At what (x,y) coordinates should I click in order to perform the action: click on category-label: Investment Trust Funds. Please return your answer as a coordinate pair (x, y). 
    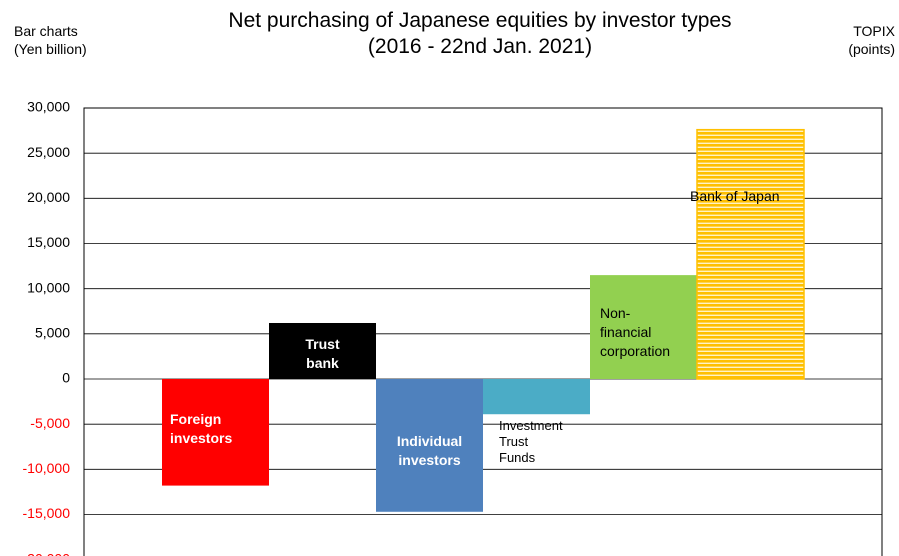
    Looking at the image, I should click on (531, 441).